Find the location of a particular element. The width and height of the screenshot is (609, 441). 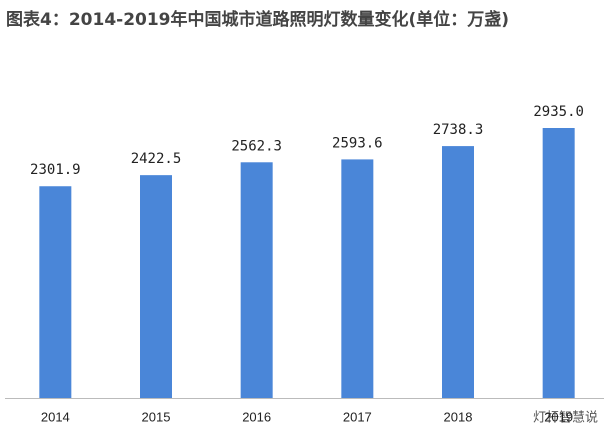

value-label: 2935.0 is located at coordinates (558, 112).